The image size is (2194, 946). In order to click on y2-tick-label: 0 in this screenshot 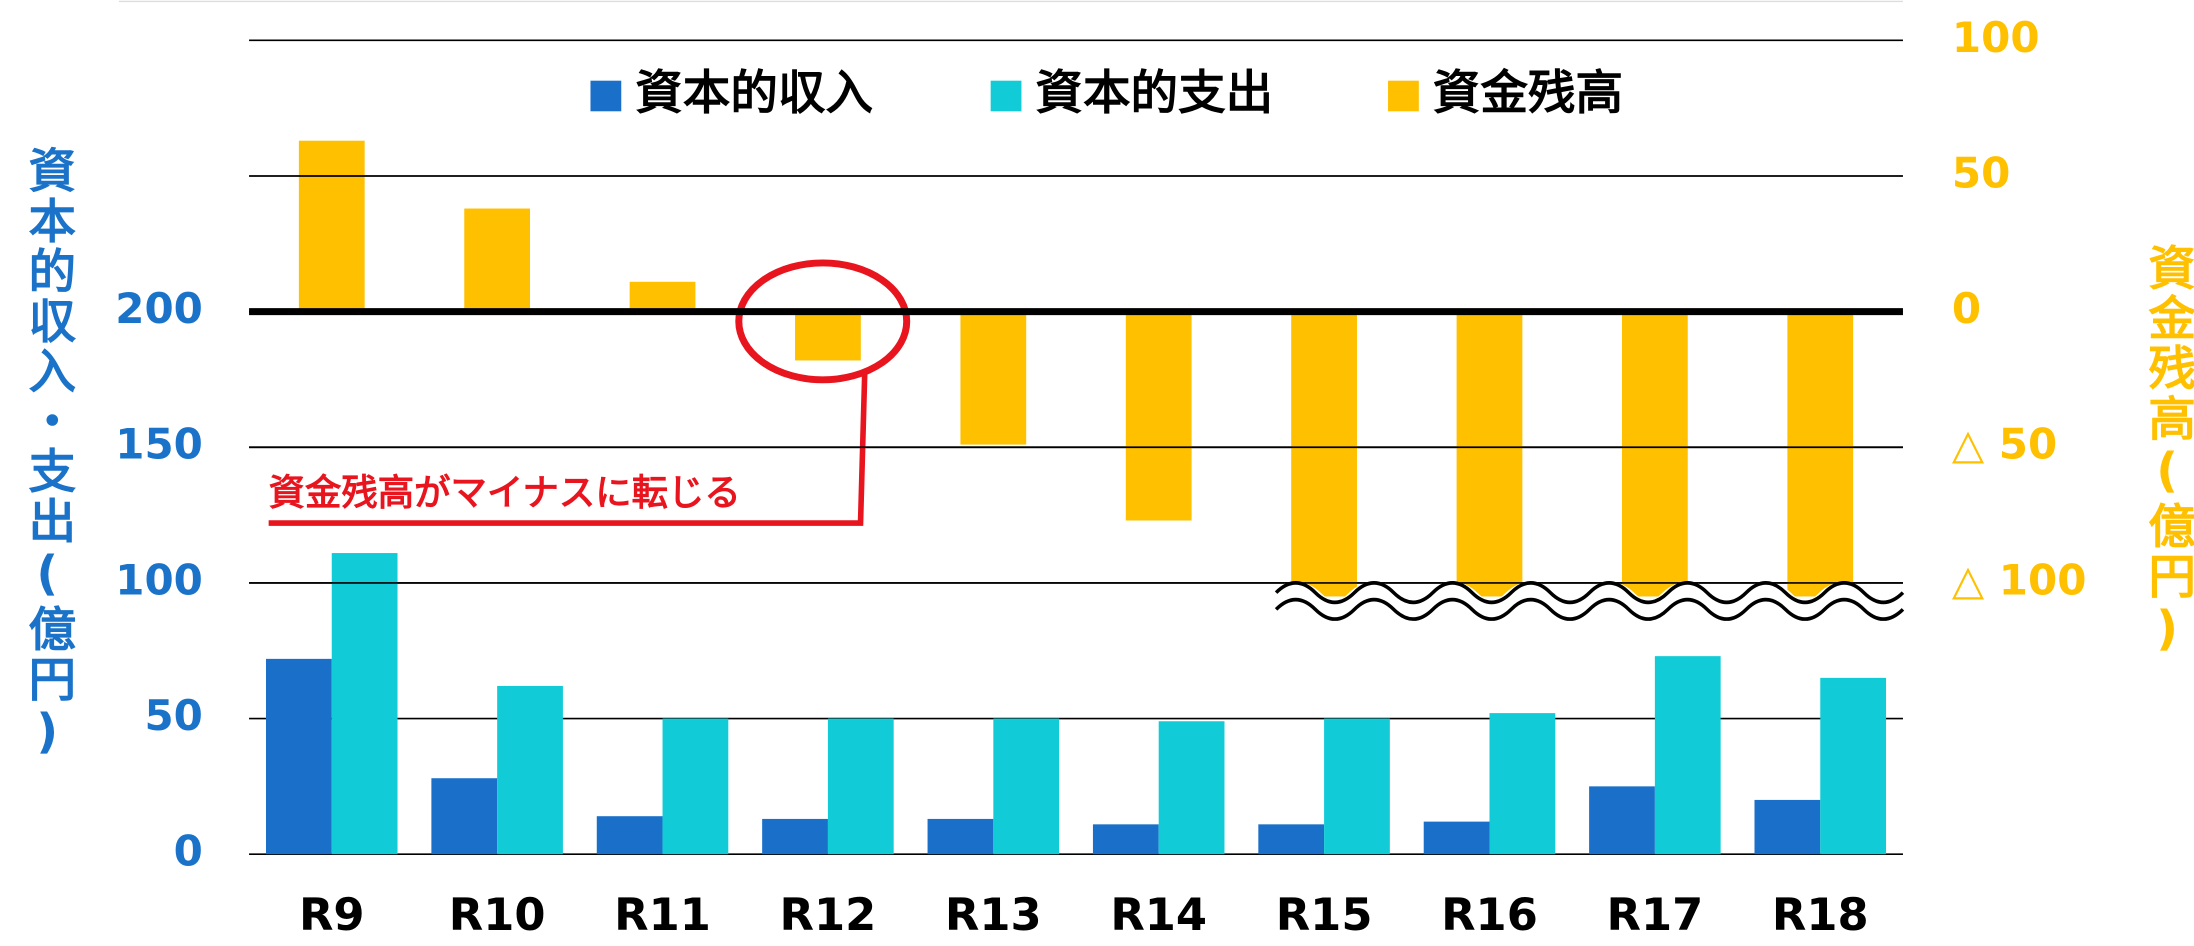, I will do `click(1966, 308)`.